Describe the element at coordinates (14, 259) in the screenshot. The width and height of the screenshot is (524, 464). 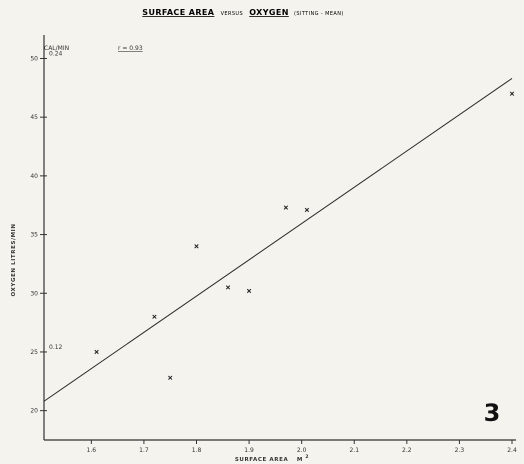
I see `y-axis-label: OXYGEN LITRES/MIN` at that location.